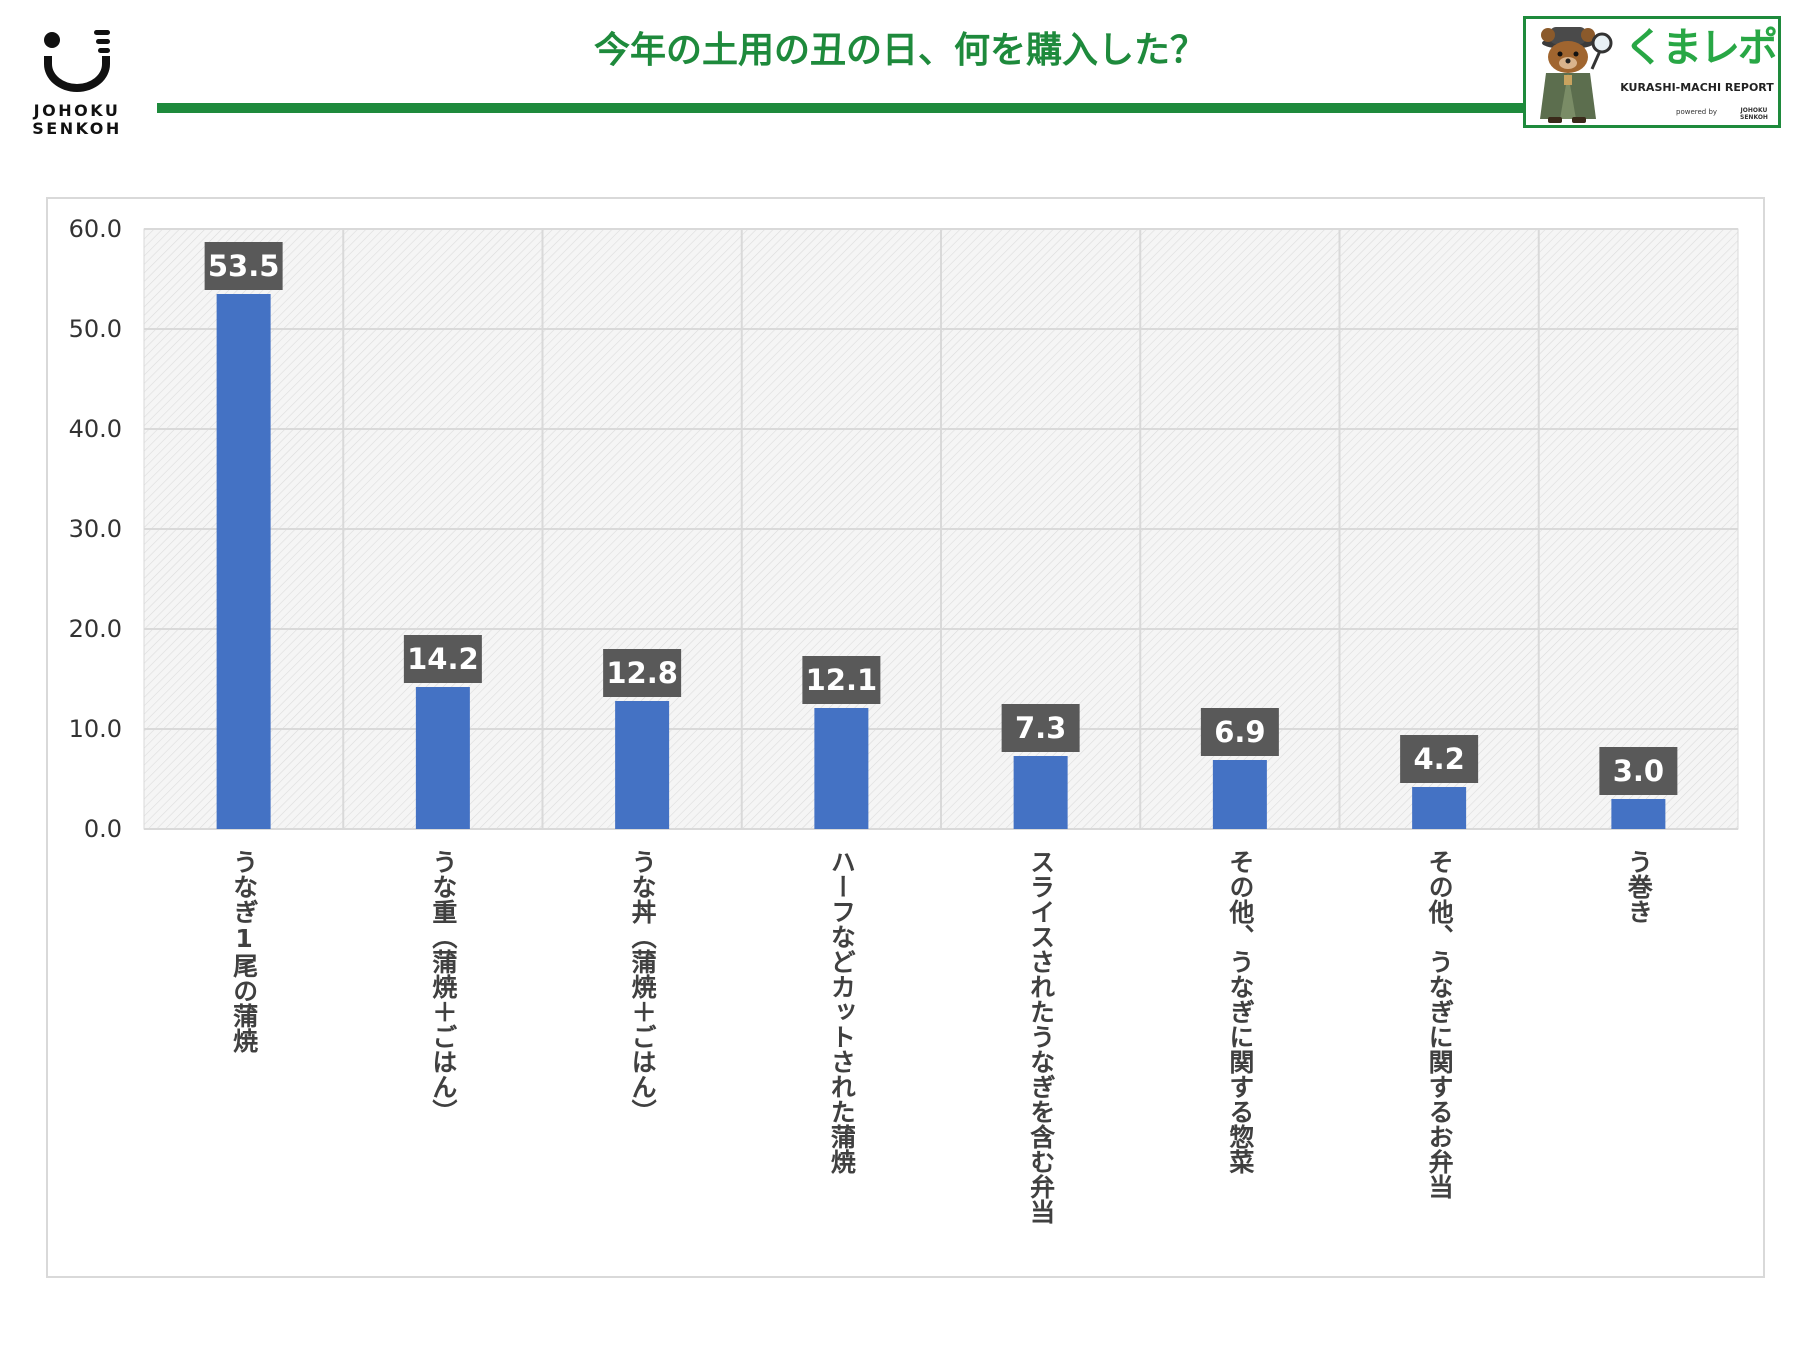 This screenshot has width=1800, height=1350. Describe the element at coordinates (1697, 112) in the screenshot. I see `badge-powered-by: powered by` at that location.